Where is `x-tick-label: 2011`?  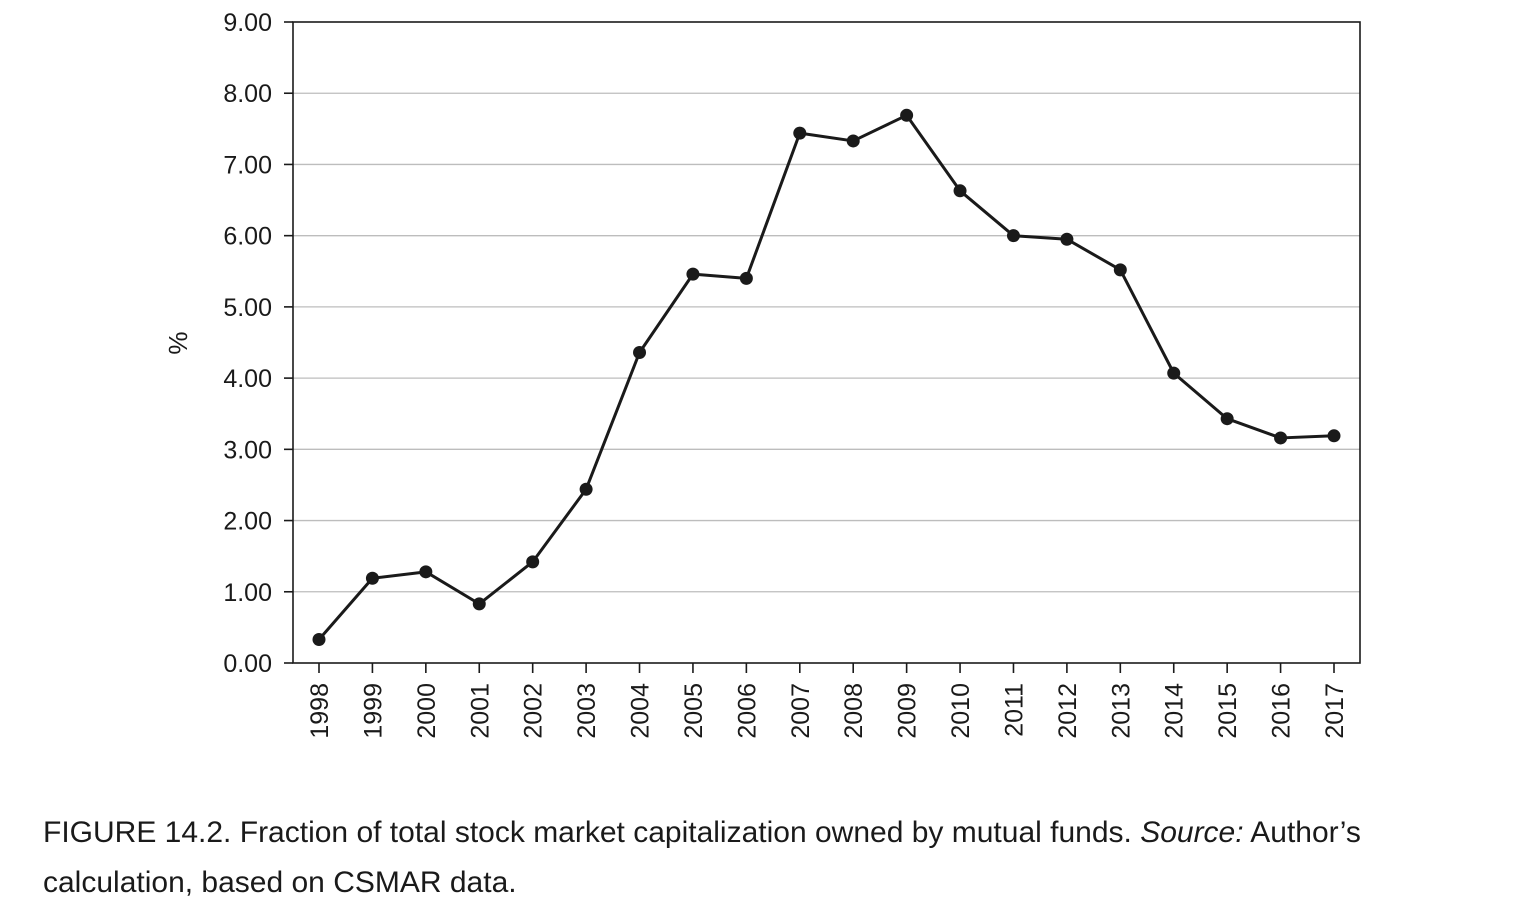 x-tick-label: 2011 is located at coordinates (1014, 710).